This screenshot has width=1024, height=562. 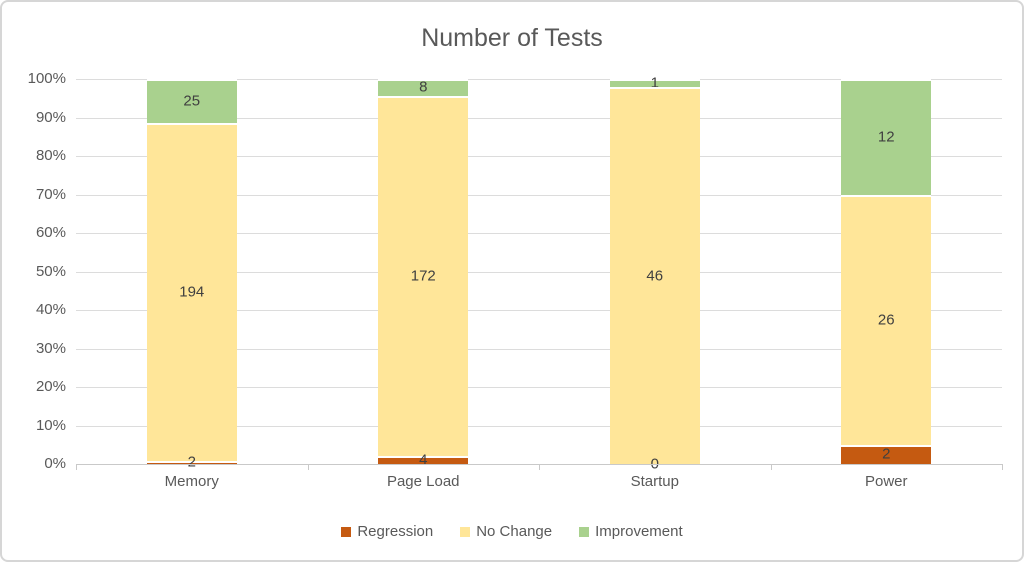 I want to click on segment-improvement-power, so click(x=886, y=137).